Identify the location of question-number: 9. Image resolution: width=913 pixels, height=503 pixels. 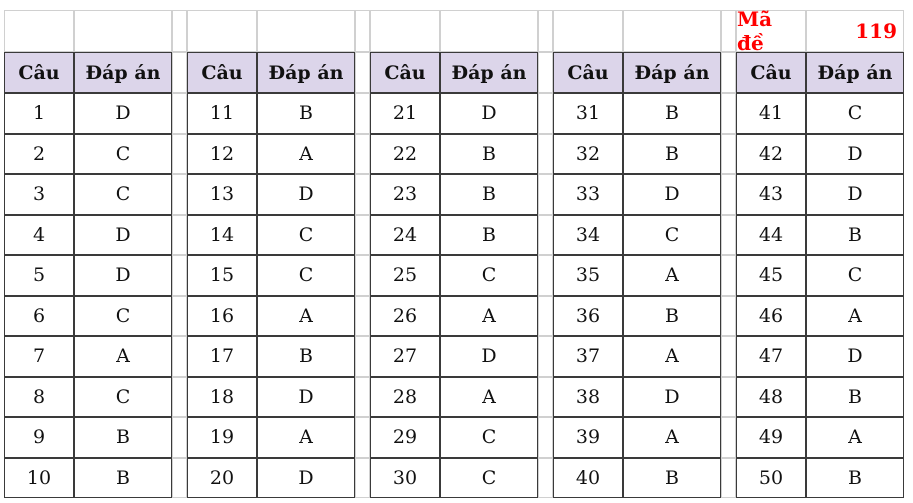
(39, 437).